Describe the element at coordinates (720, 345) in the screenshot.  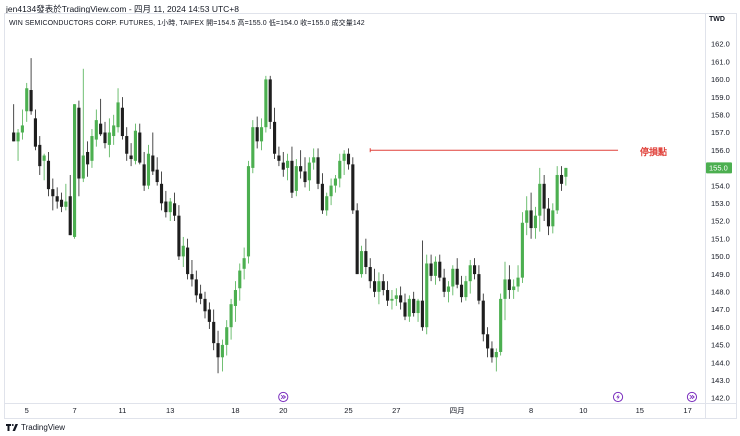
I see `price-tick-label: 145.0` at that location.